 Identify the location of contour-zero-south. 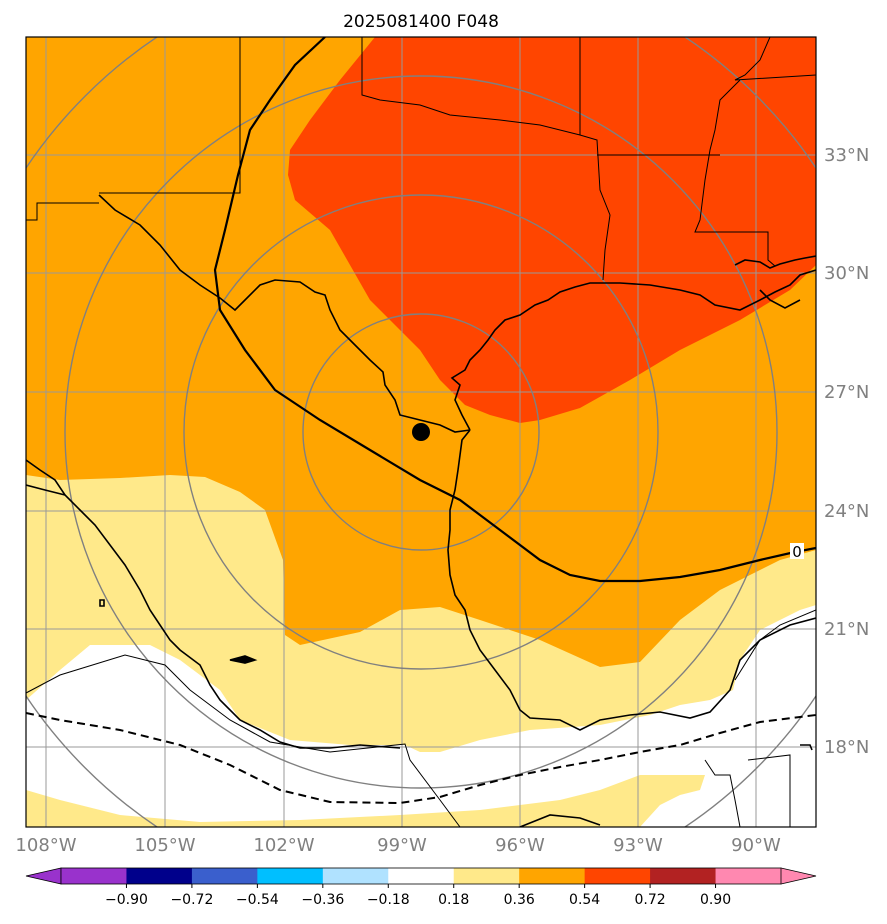
(421, 758).